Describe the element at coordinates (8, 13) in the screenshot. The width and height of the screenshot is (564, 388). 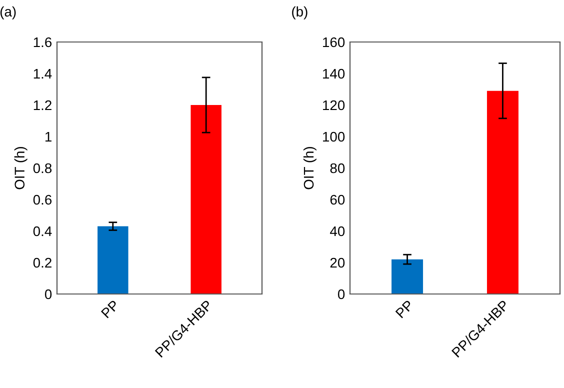
I see `chart-title: (a)` at that location.